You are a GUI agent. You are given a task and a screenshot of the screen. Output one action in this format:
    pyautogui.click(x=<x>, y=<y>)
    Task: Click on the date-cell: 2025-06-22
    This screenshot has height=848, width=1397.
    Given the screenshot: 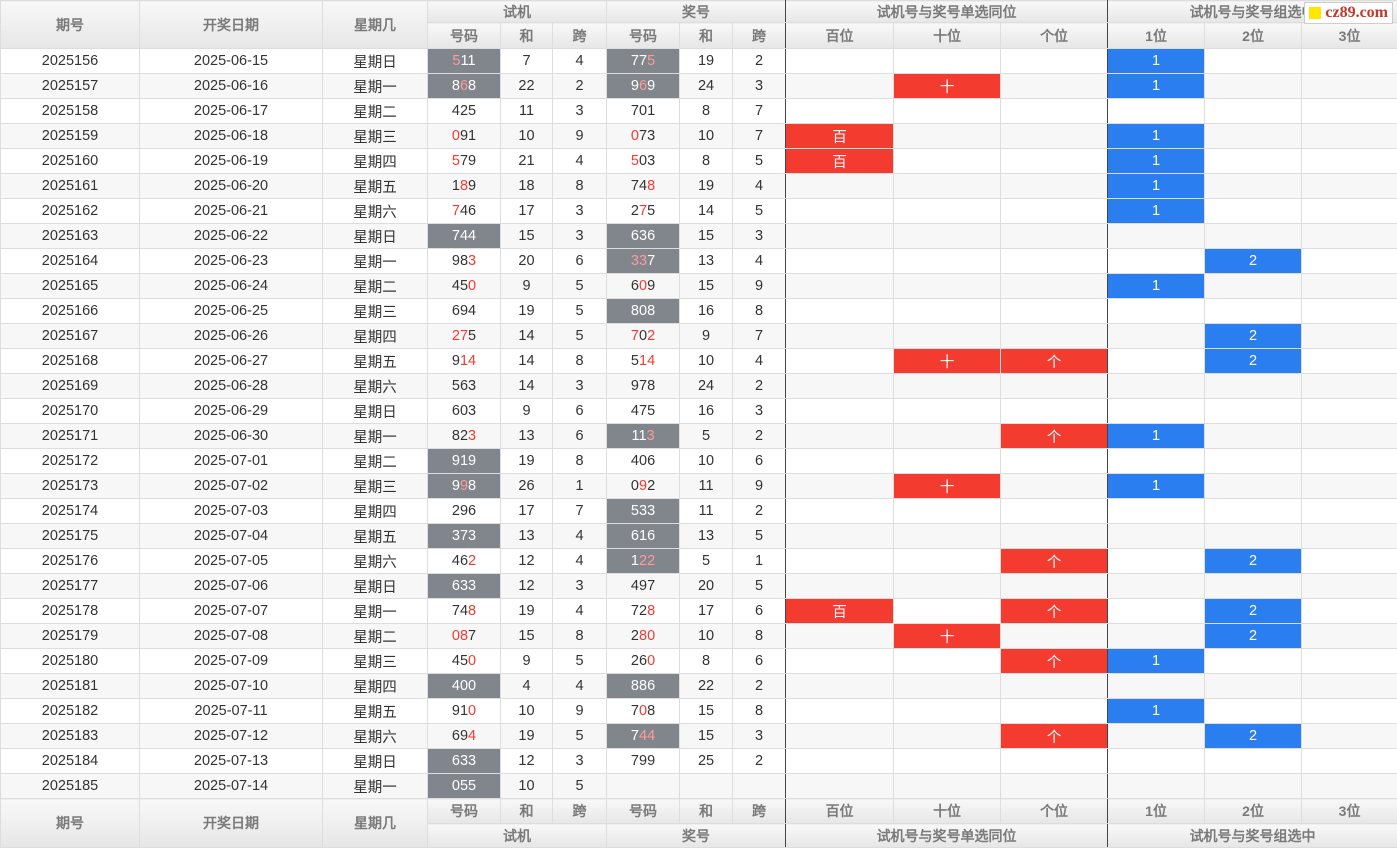 What is the action you would take?
    pyautogui.click(x=231, y=236)
    